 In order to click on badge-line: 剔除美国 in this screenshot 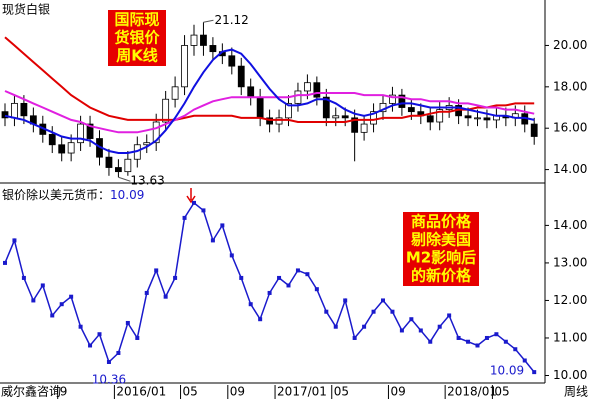, I will do `click(440, 240)`.